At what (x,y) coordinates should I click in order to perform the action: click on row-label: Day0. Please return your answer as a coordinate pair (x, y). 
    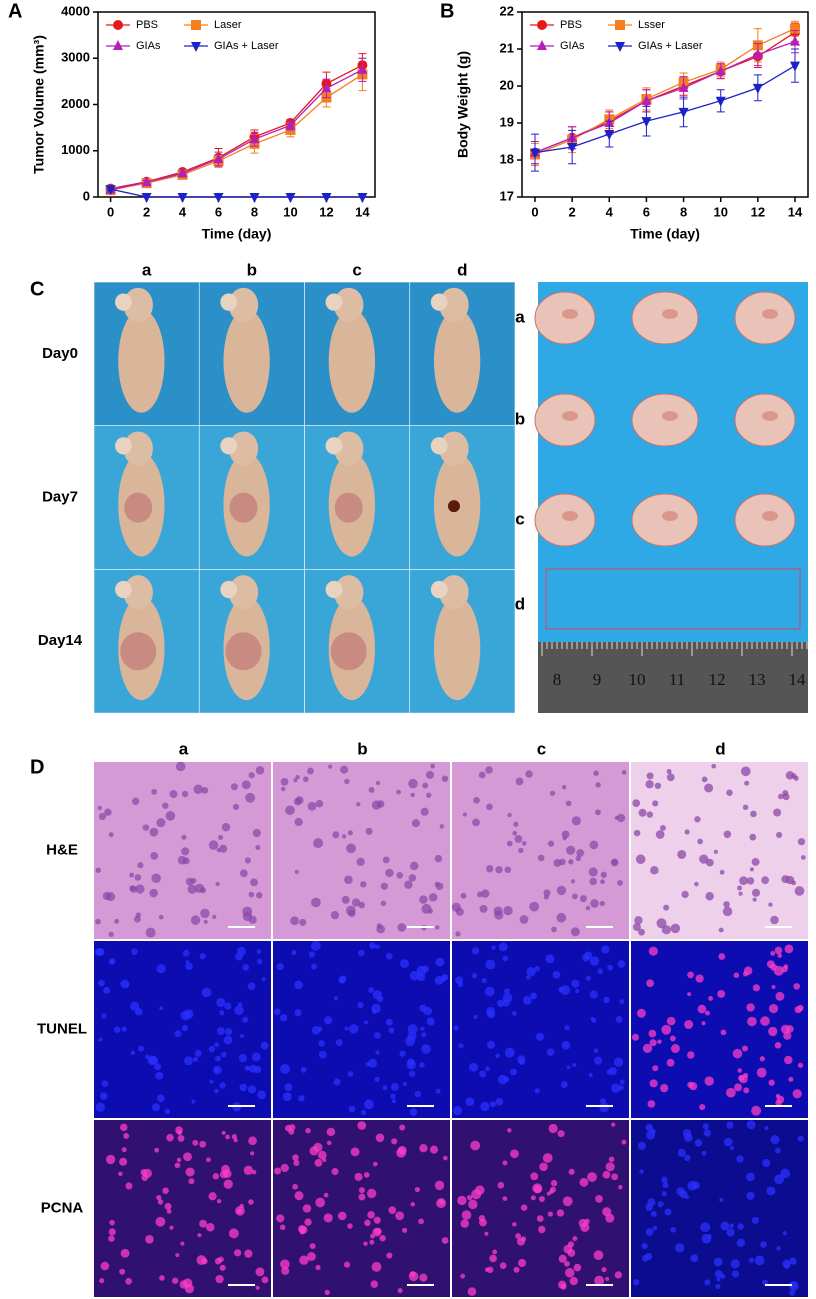
    Looking at the image, I should click on (60, 353).